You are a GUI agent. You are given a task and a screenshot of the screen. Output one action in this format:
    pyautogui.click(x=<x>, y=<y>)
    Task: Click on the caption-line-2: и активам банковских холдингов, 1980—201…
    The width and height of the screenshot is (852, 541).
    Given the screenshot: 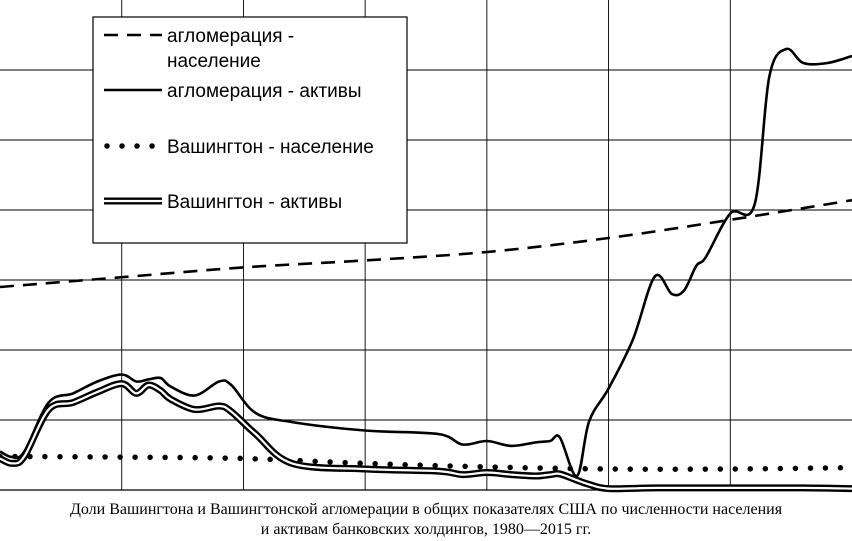 What is the action you would take?
    pyautogui.click(x=426, y=529)
    